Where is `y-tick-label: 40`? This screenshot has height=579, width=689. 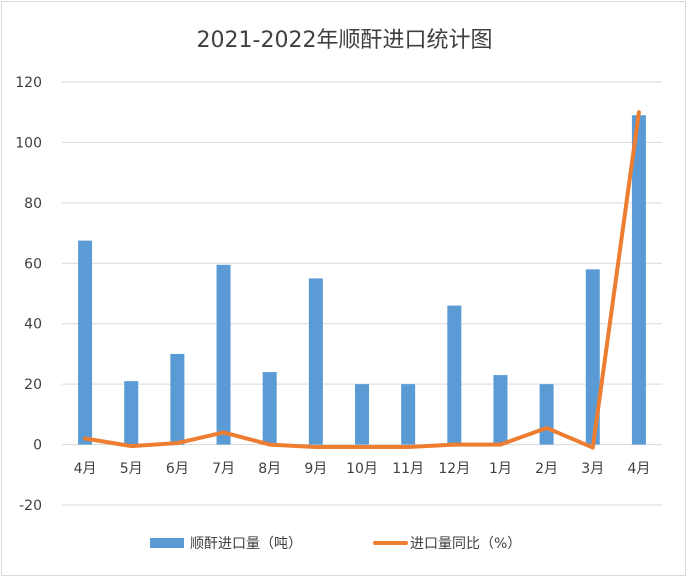 y-tick-label: 40 is located at coordinates (33, 325).